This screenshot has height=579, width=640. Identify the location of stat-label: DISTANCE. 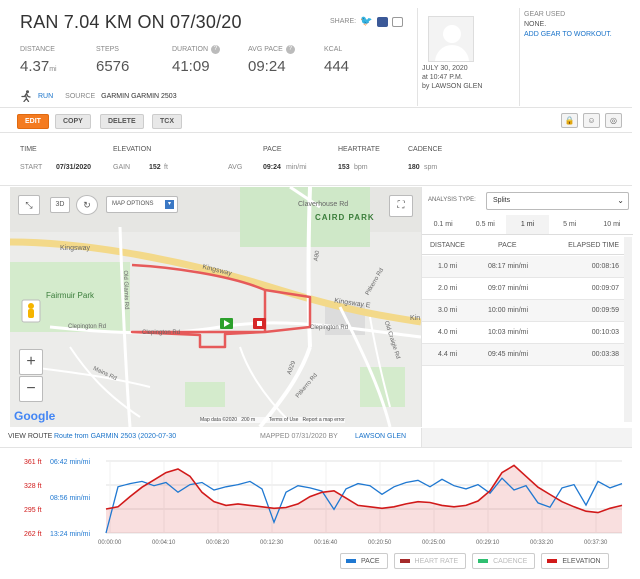
(37, 49).